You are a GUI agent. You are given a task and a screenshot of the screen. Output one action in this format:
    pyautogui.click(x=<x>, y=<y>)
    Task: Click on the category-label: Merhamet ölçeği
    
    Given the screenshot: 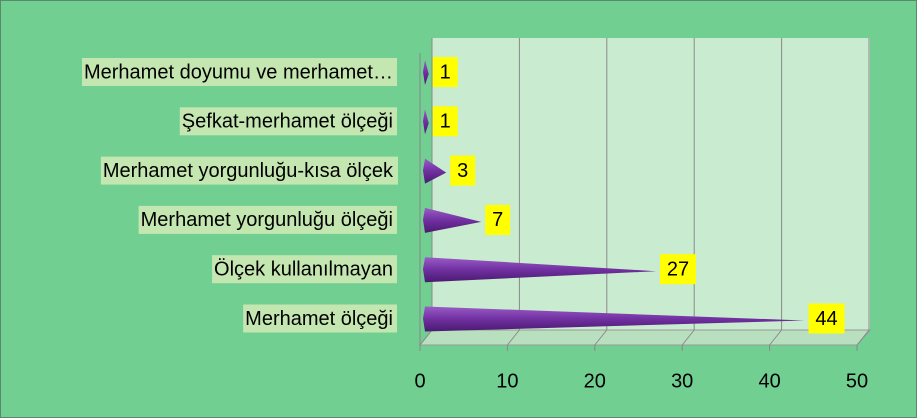 What is the action you would take?
    pyautogui.click(x=319, y=319)
    